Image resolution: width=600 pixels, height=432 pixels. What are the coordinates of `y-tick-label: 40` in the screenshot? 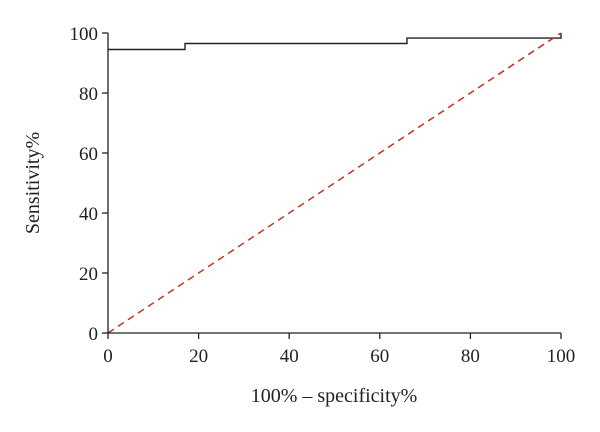 It's located at (88, 214).